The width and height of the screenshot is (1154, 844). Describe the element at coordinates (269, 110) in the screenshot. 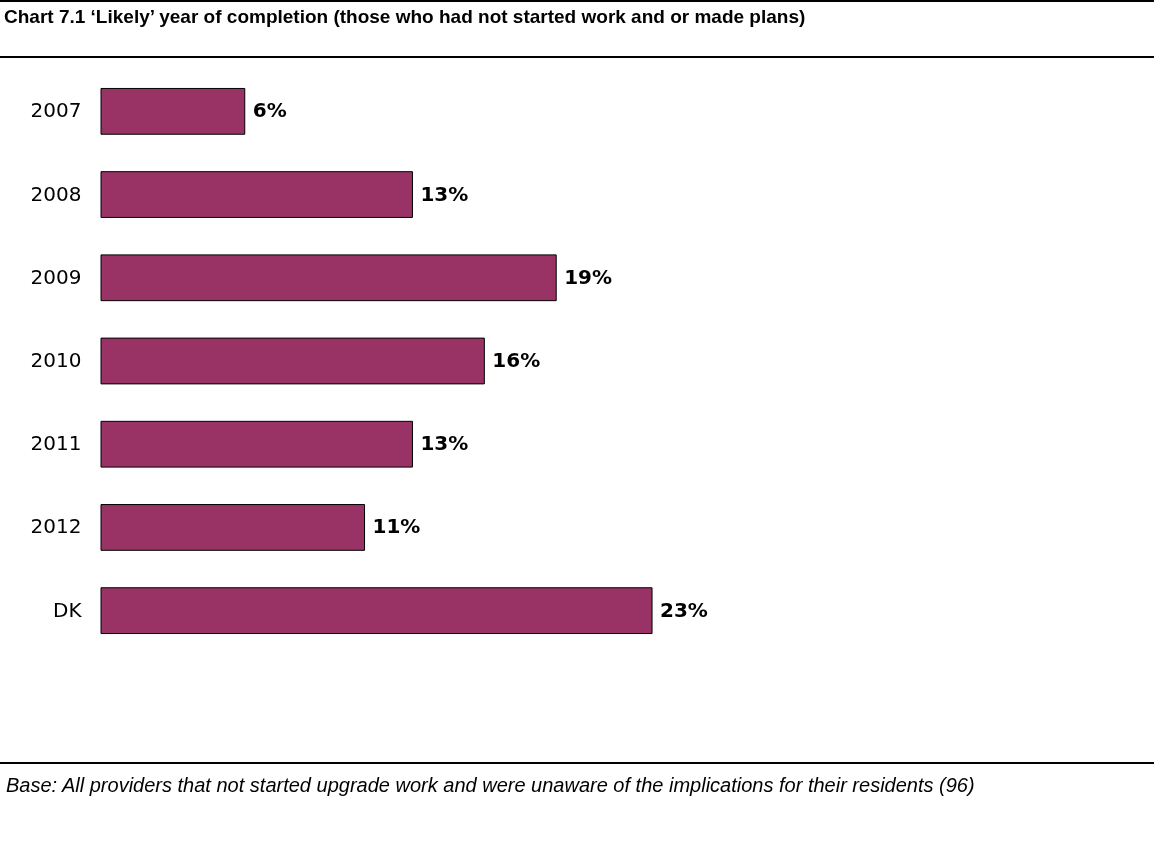

I see `data-label: 6%` at that location.